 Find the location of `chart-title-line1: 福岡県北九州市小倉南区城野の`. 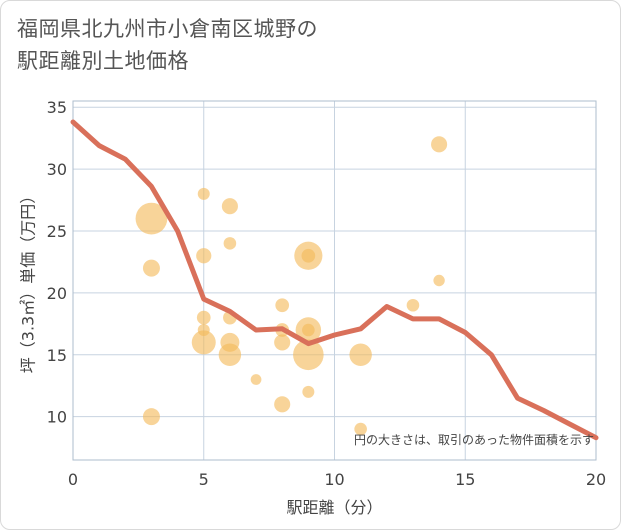

chart-title-line1: 福岡県北九州市小倉南区城野の is located at coordinates (167, 29).